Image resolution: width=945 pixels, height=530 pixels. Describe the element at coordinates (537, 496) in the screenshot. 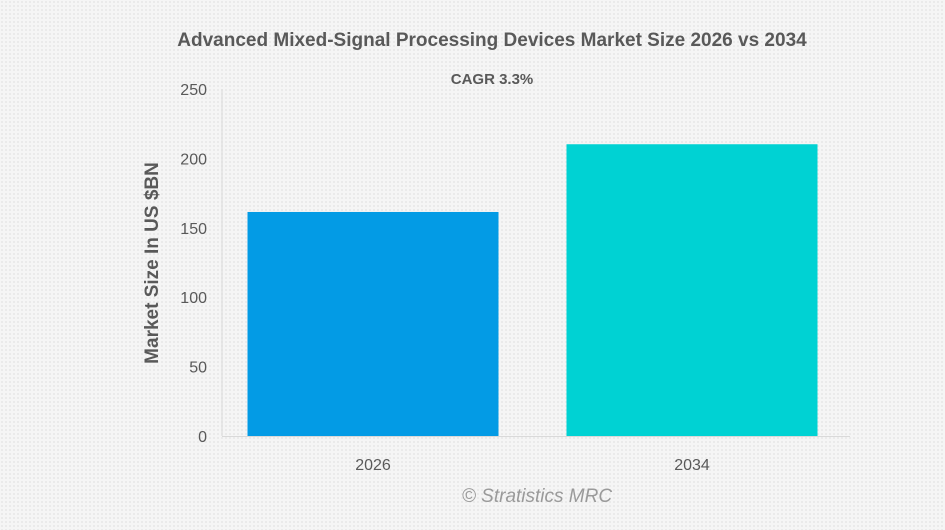

I see `copyright-footer: © Stratistics MRC` at that location.